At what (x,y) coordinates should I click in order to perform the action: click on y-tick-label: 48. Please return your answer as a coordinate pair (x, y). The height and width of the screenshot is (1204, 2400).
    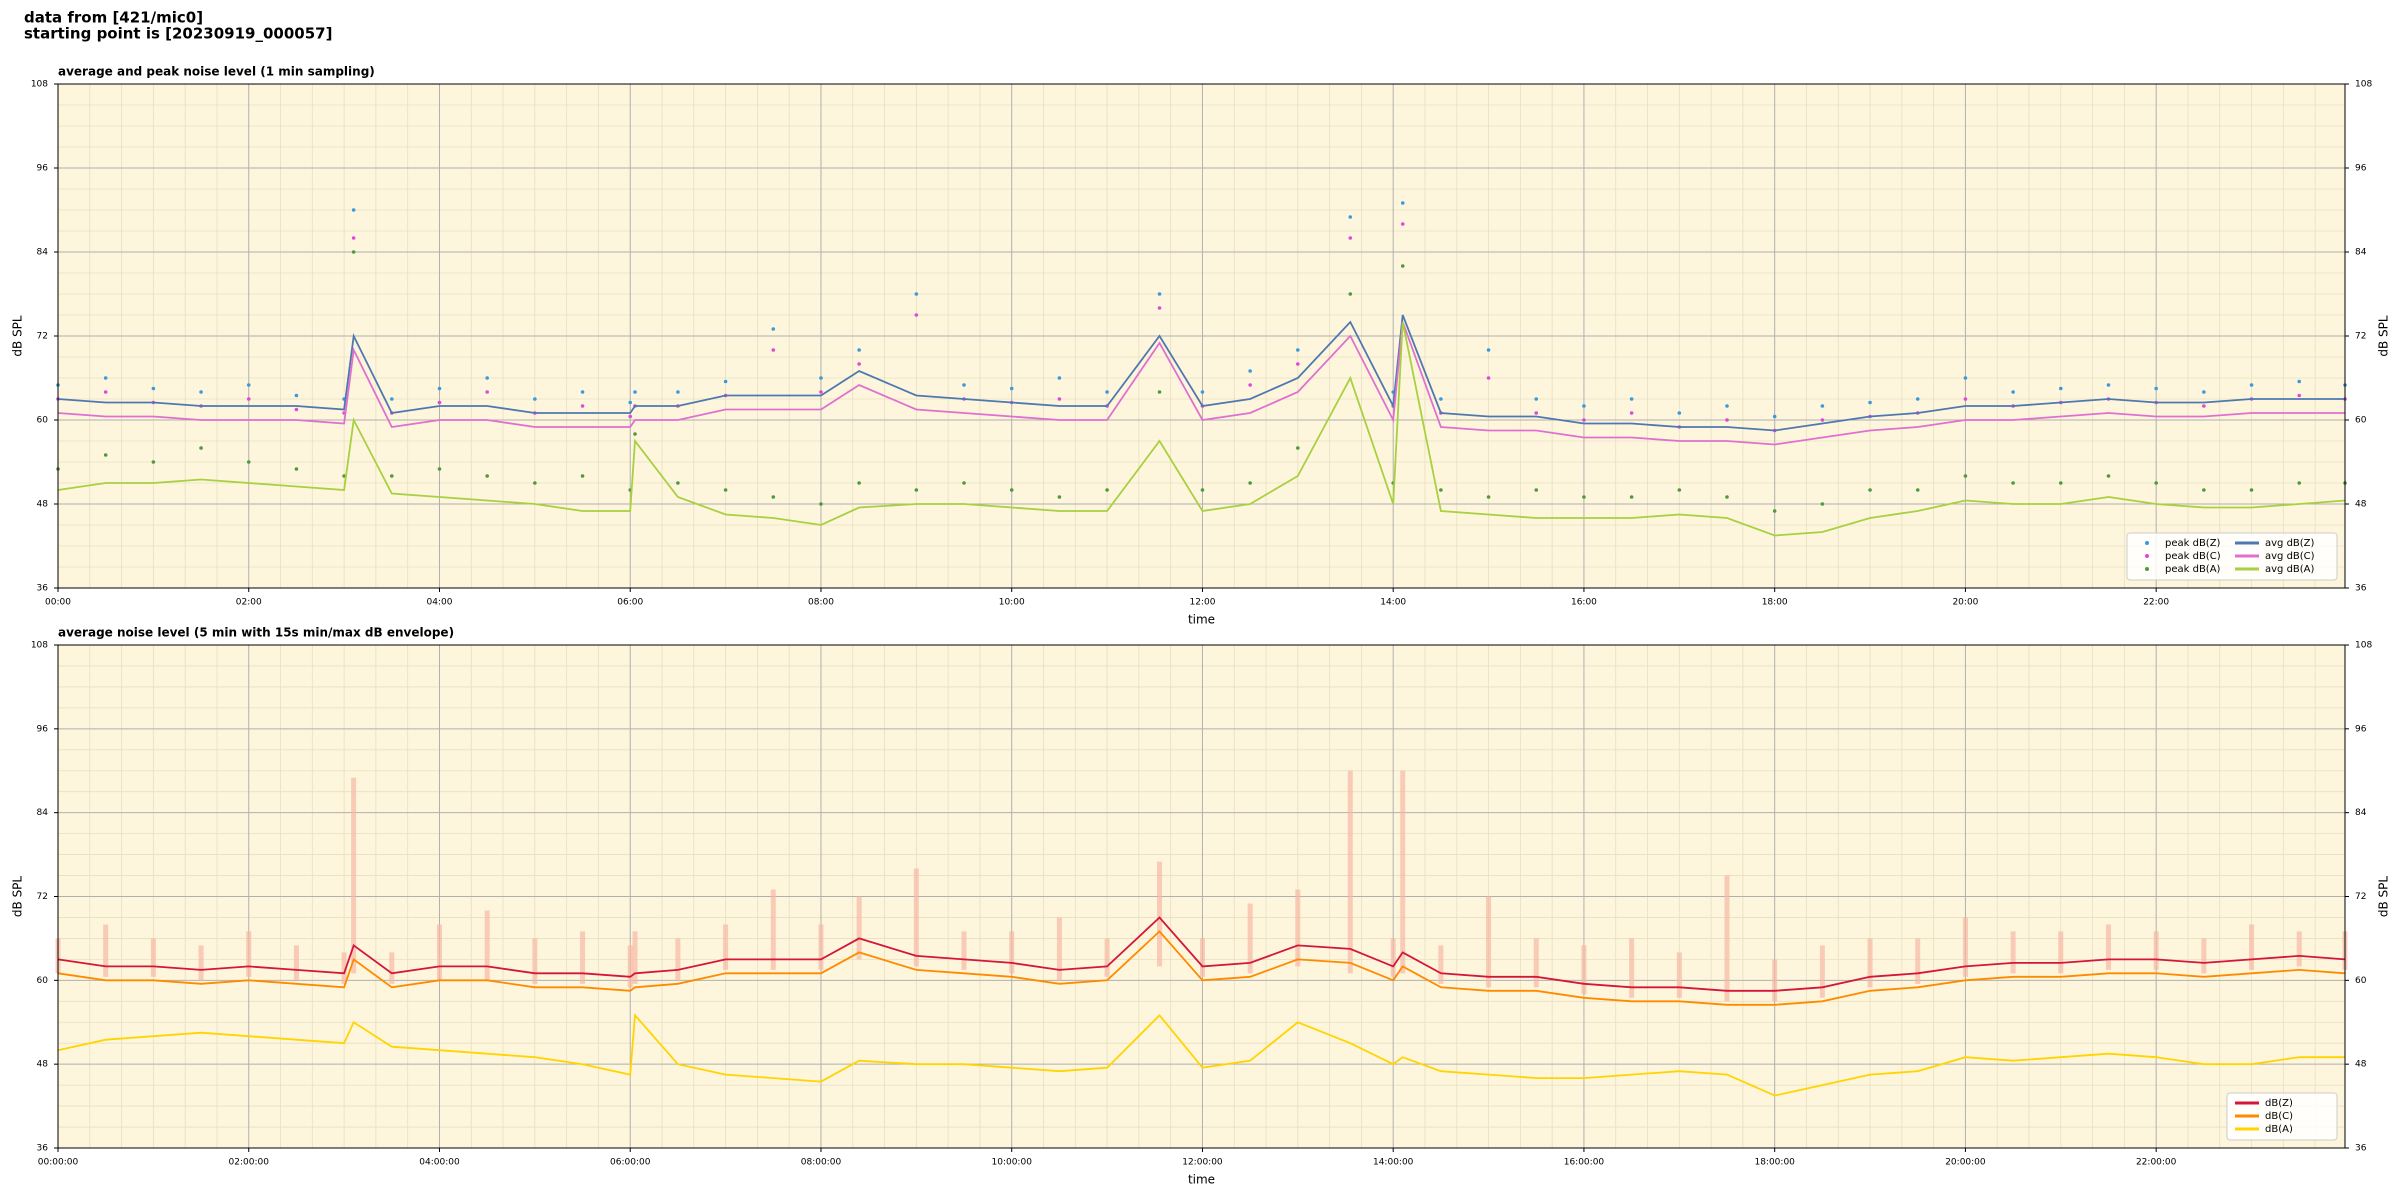
    Looking at the image, I should click on (43, 505).